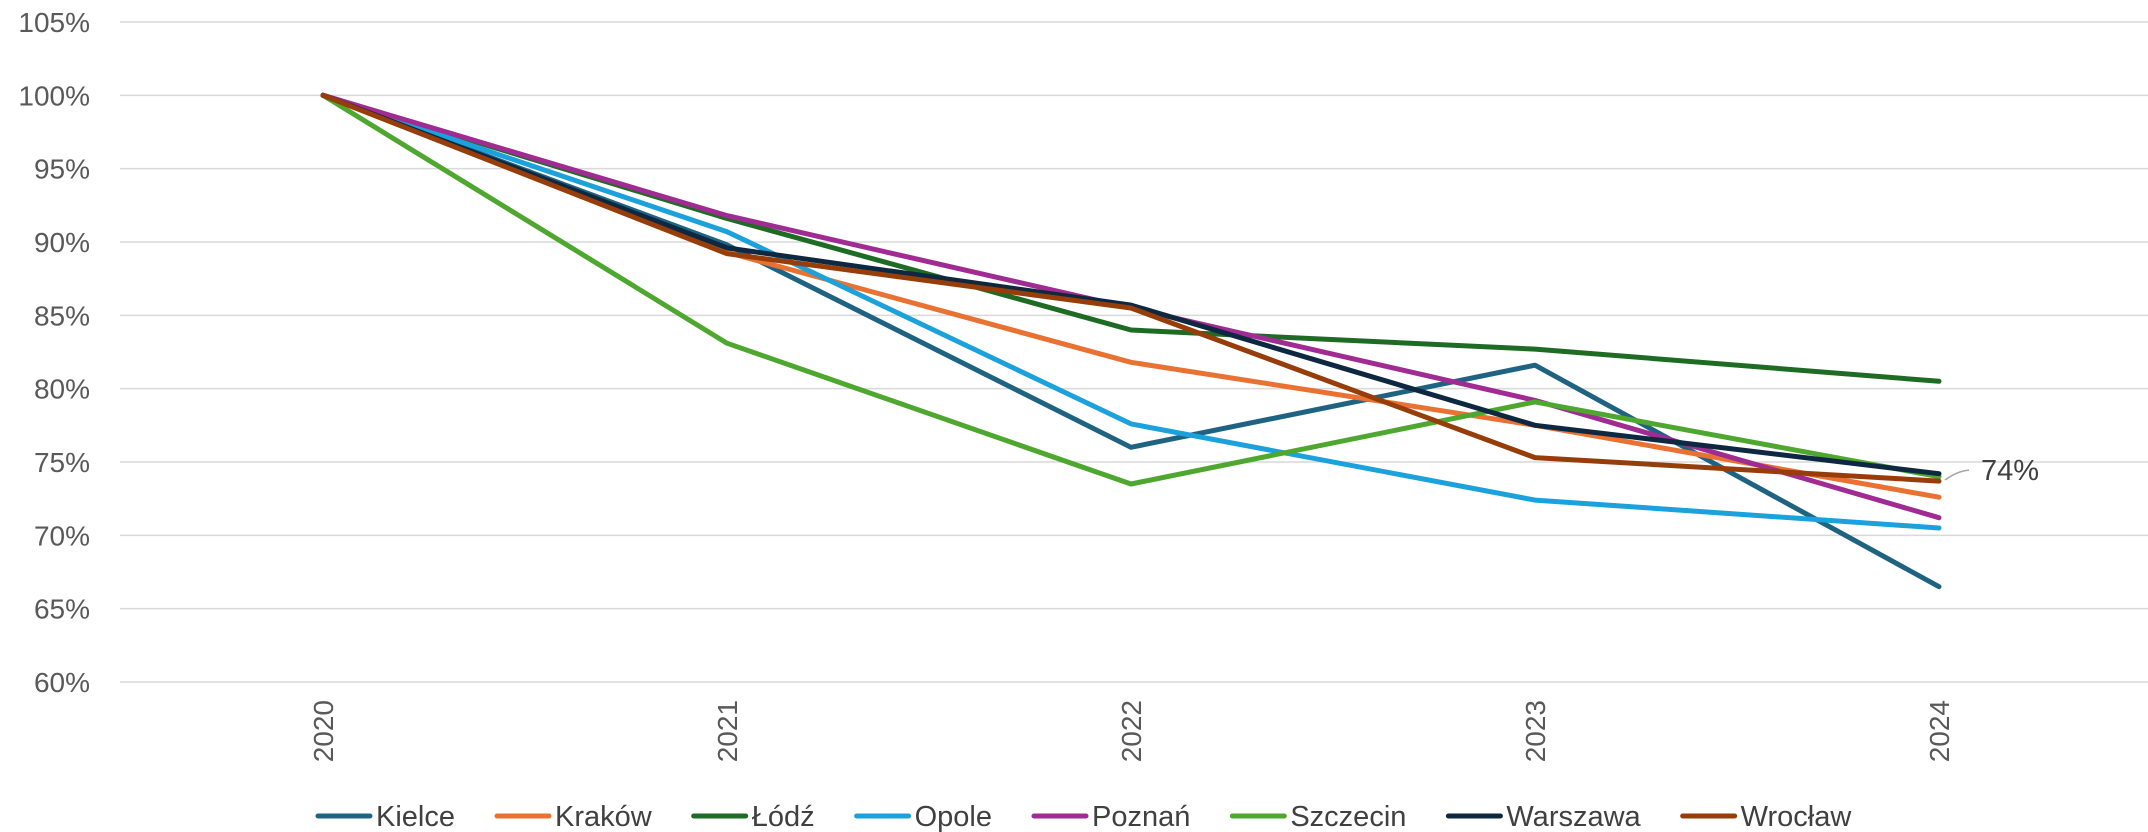 The width and height of the screenshot is (2148, 832). Describe the element at coordinates (62, 315) in the screenshot. I see `y-tick-label: 85%` at that location.